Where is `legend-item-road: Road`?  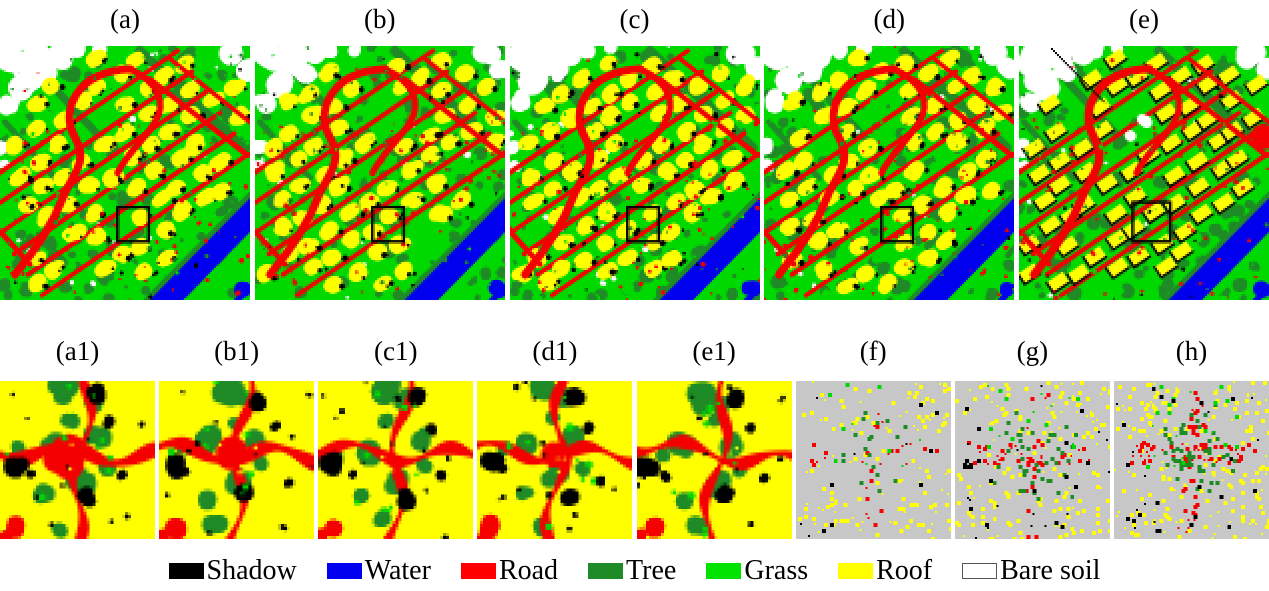 legend-item-road: Road is located at coordinates (509, 571).